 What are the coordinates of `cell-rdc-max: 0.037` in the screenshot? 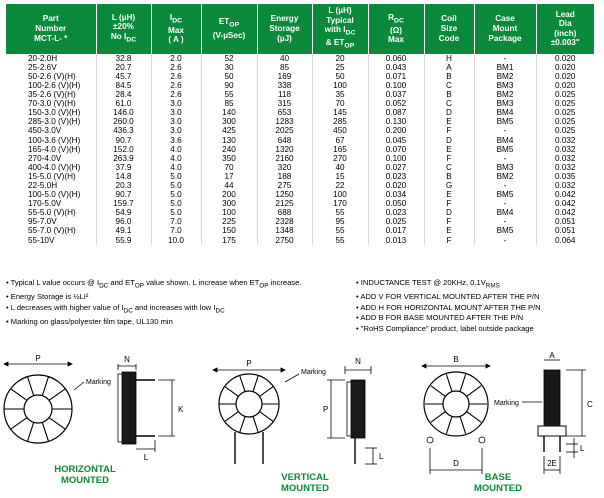 It's located at (396, 95).